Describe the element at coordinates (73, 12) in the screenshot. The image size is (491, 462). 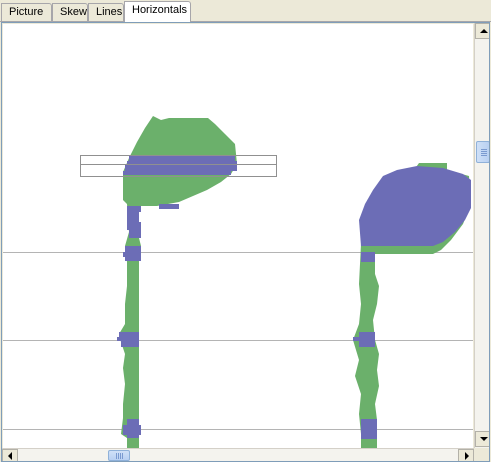
I see `tab-skew-label: Skew` at that location.